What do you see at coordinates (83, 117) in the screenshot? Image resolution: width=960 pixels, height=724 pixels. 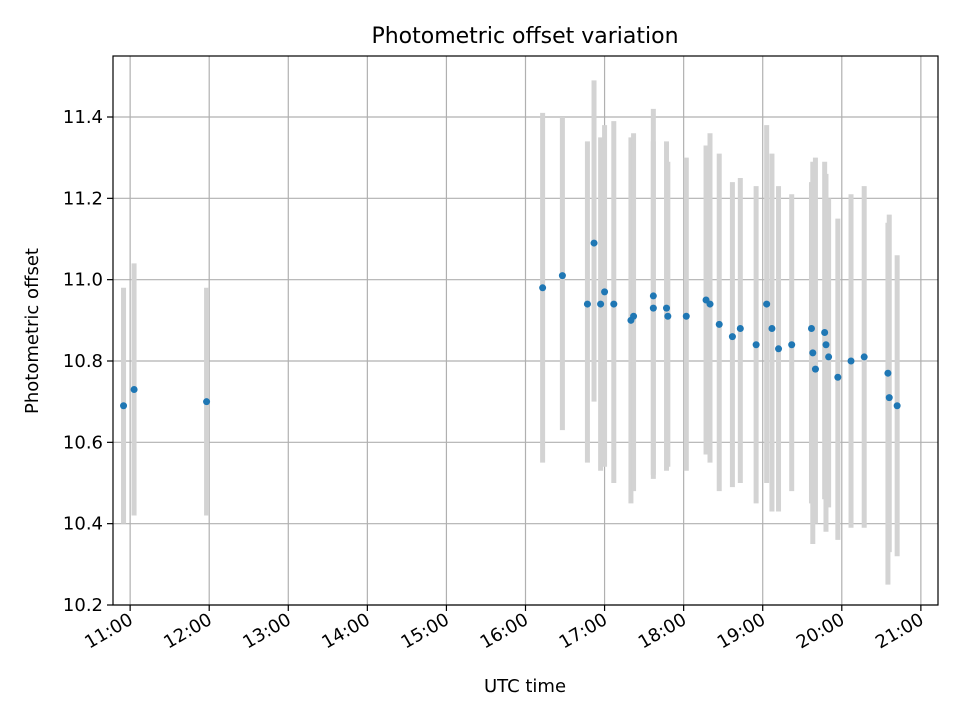 I see `y-tick-label: 11.4` at bounding box center [83, 117].